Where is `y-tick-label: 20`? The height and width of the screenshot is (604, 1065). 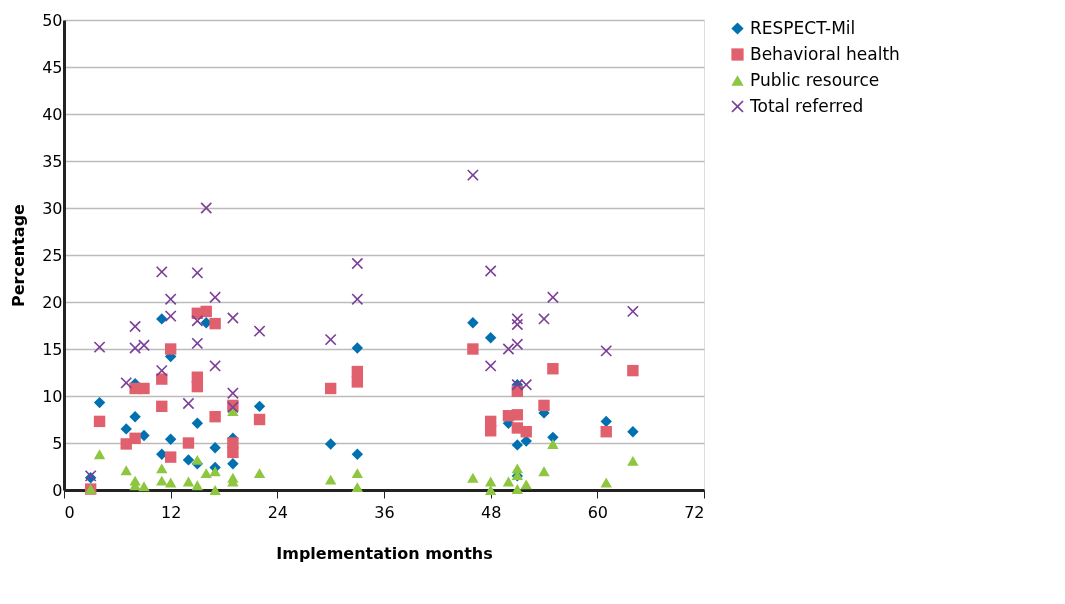 y-tick-label: 20 is located at coordinates (52, 302).